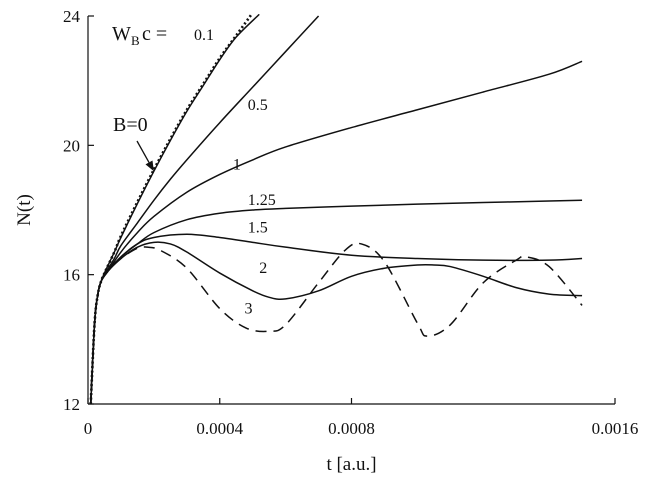 Image resolution: width=650 pixels, height=480 pixels. Describe the element at coordinates (351, 428) in the screenshot. I see `x-tick-label: 0.0008` at that location.